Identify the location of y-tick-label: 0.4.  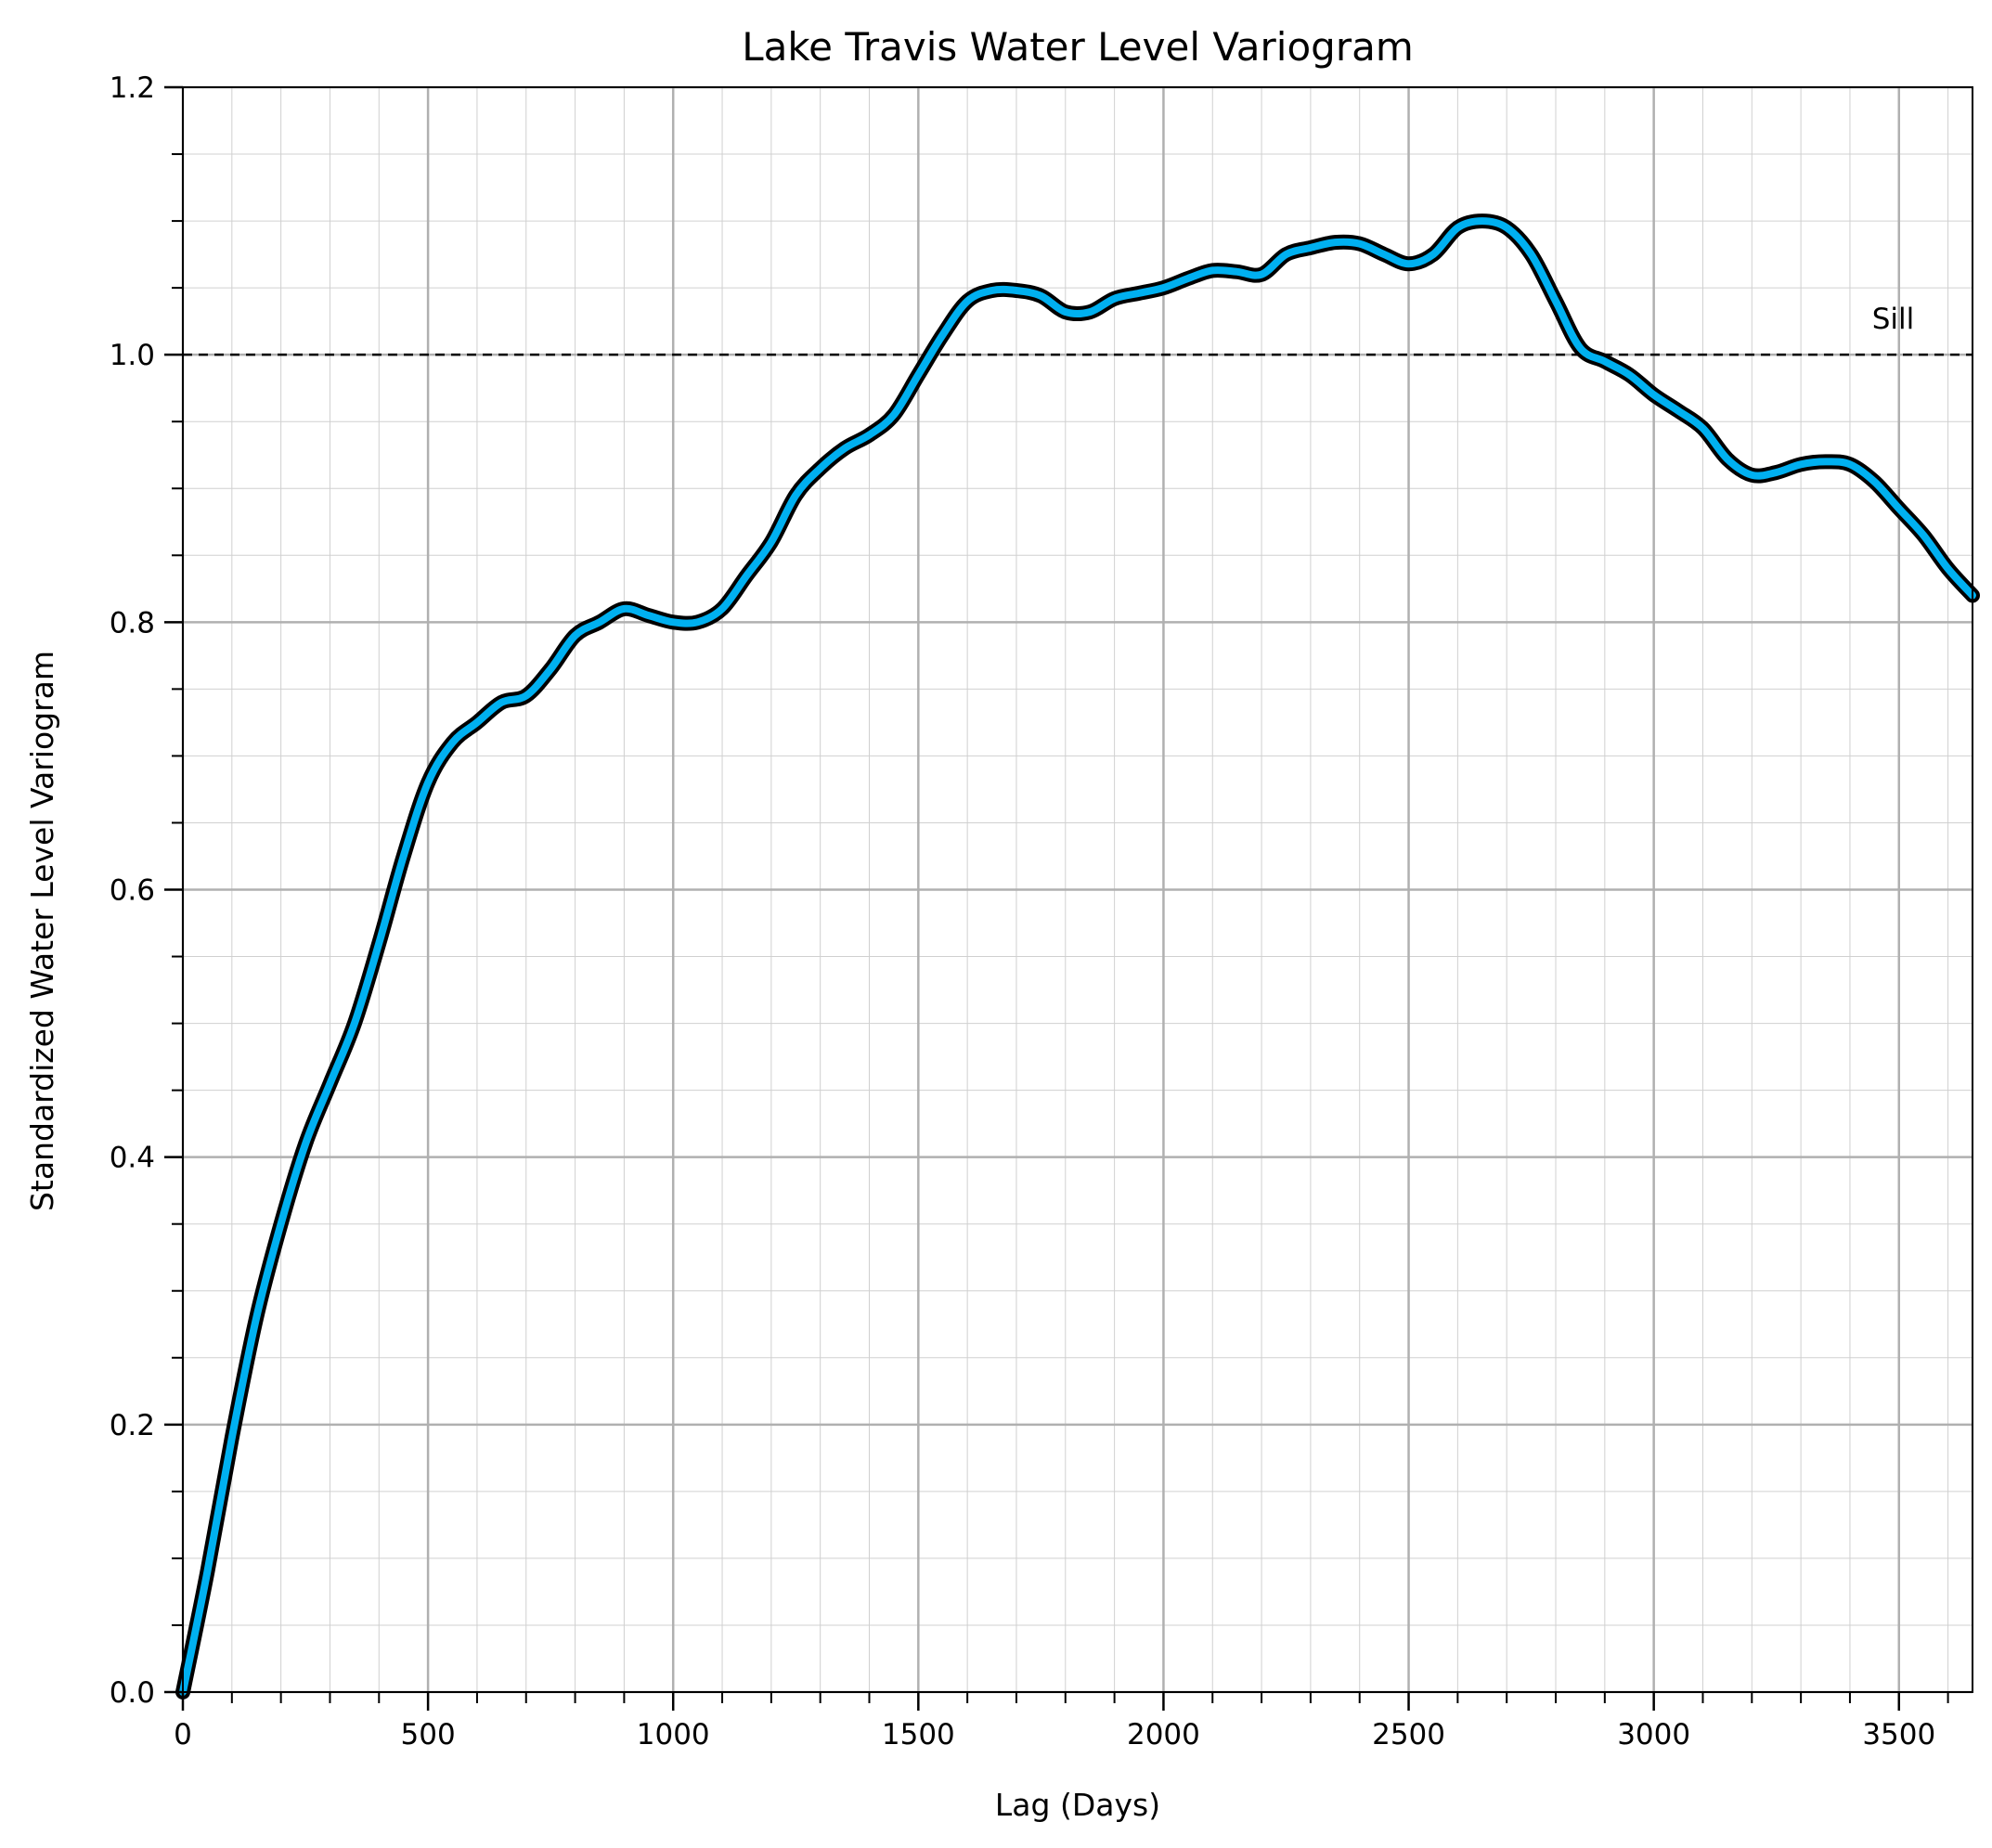
(132, 1158).